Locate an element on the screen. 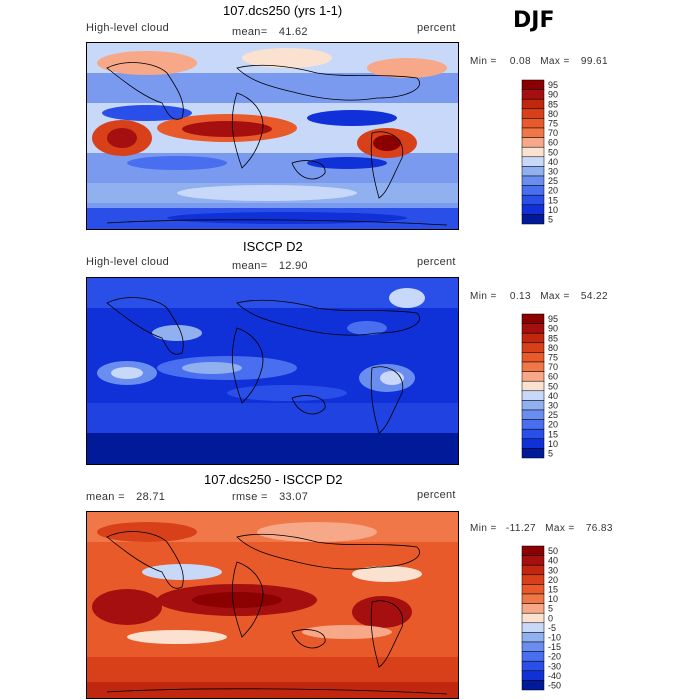 The width and height of the screenshot is (700, 700). colorbar-tick-label: -50 is located at coordinates (554, 686).